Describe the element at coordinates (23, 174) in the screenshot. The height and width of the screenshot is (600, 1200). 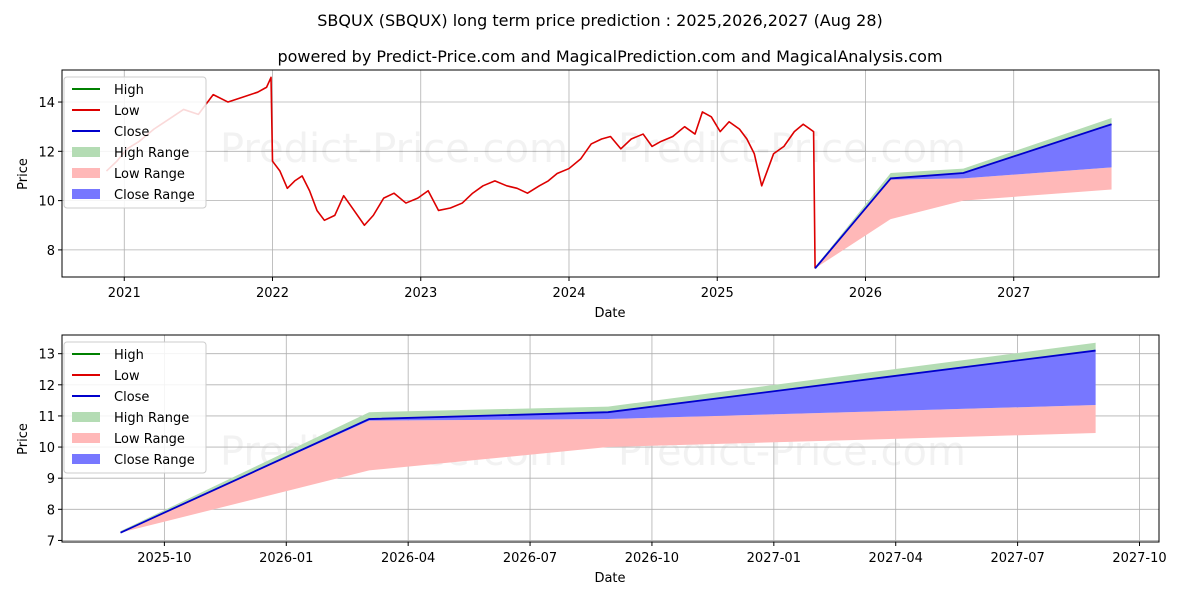
I see `top-y-axis-label: Price` at that location.